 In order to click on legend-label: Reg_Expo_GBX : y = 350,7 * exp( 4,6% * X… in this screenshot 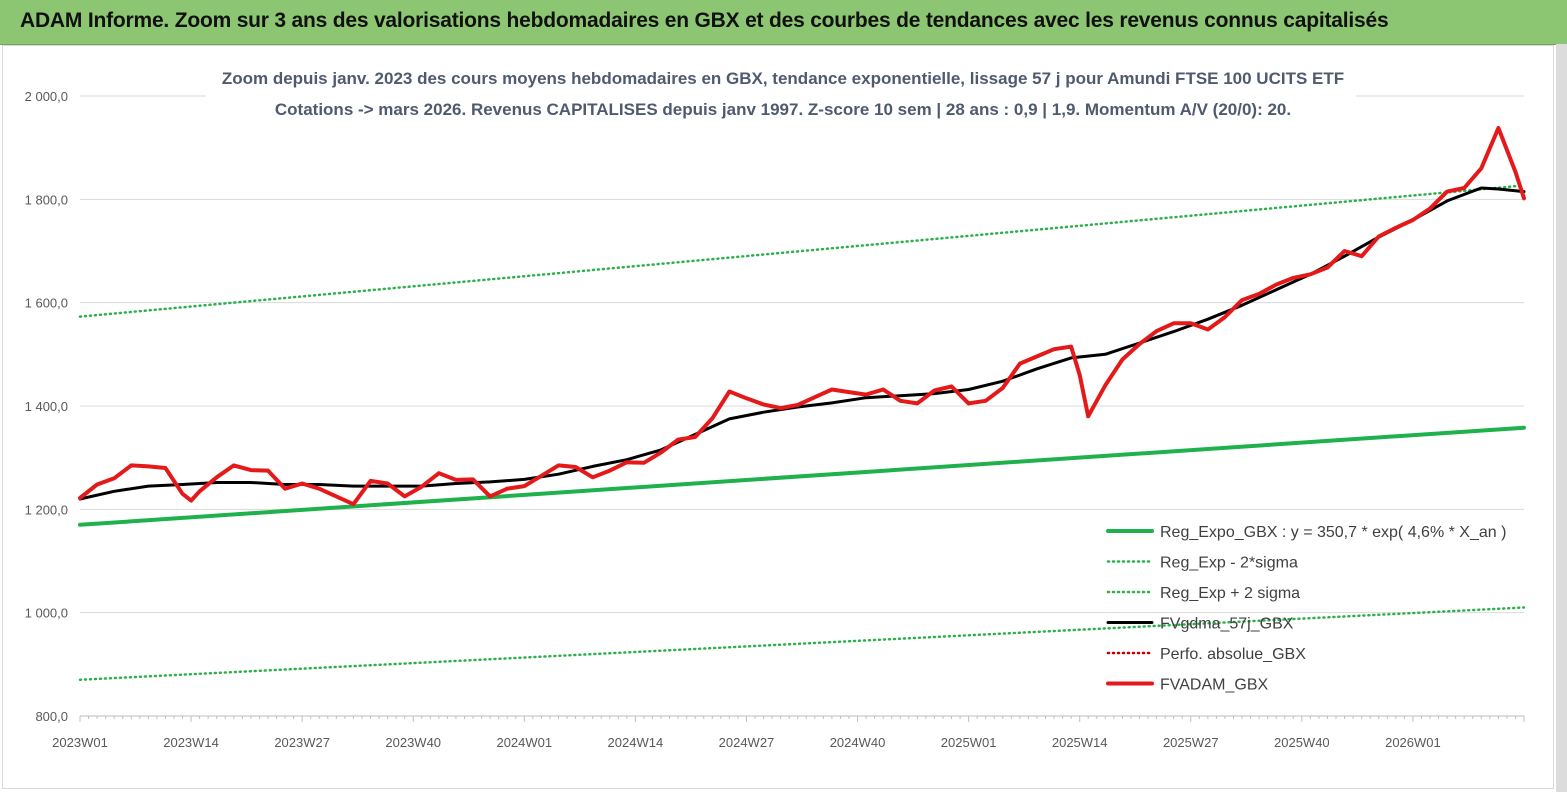, I will do `click(1333, 532)`.